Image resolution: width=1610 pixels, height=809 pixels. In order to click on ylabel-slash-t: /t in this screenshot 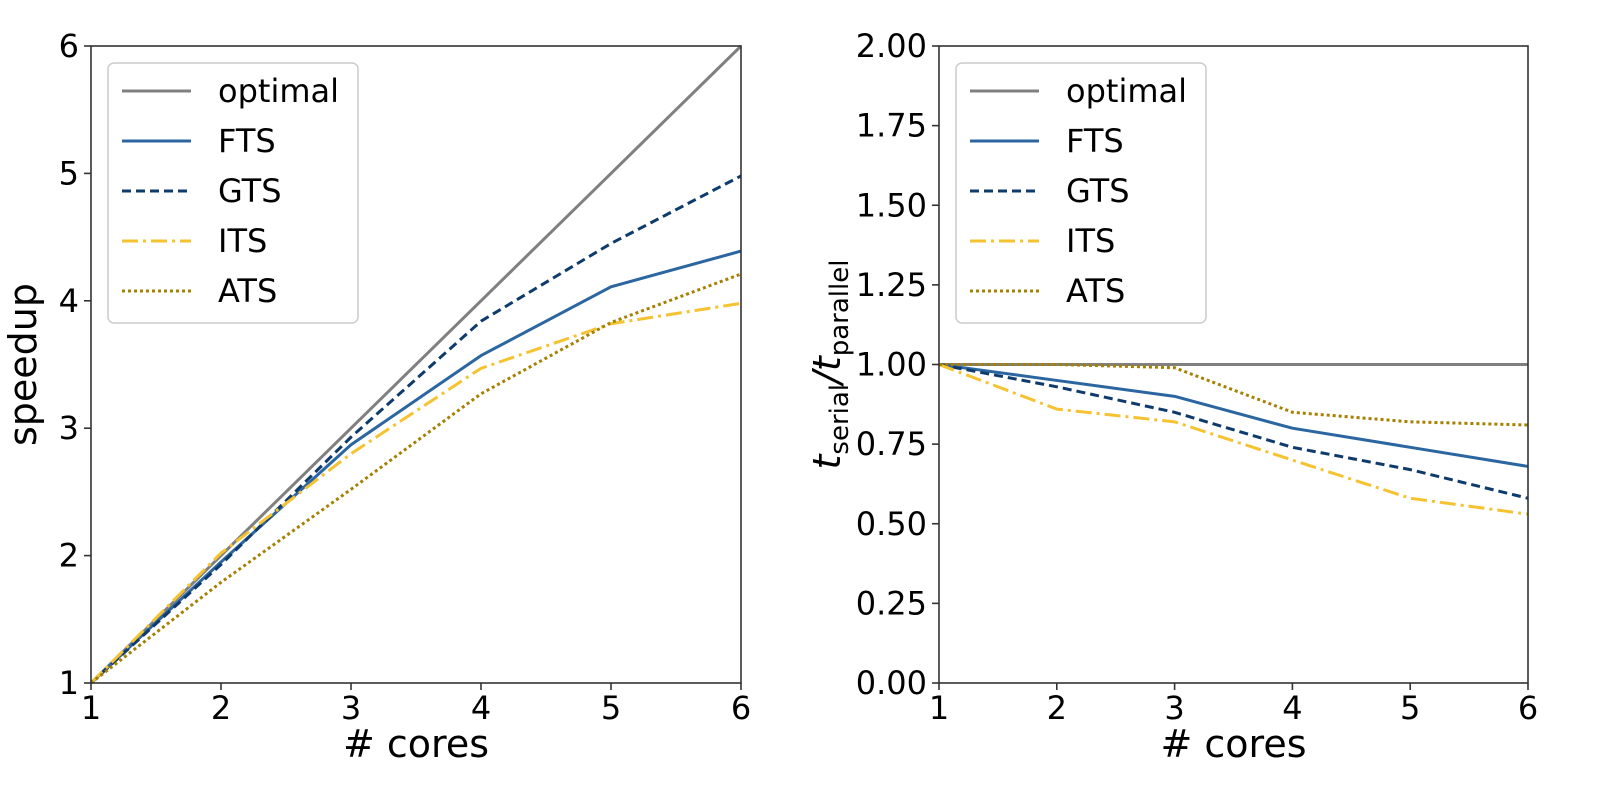, I will do `click(827, 370)`.